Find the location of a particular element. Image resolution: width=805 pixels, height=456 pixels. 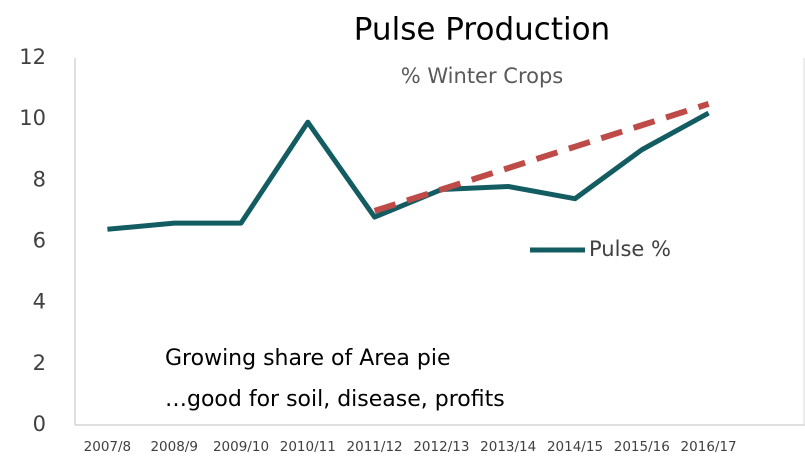

y-tick-label: 6 is located at coordinates (39, 241).